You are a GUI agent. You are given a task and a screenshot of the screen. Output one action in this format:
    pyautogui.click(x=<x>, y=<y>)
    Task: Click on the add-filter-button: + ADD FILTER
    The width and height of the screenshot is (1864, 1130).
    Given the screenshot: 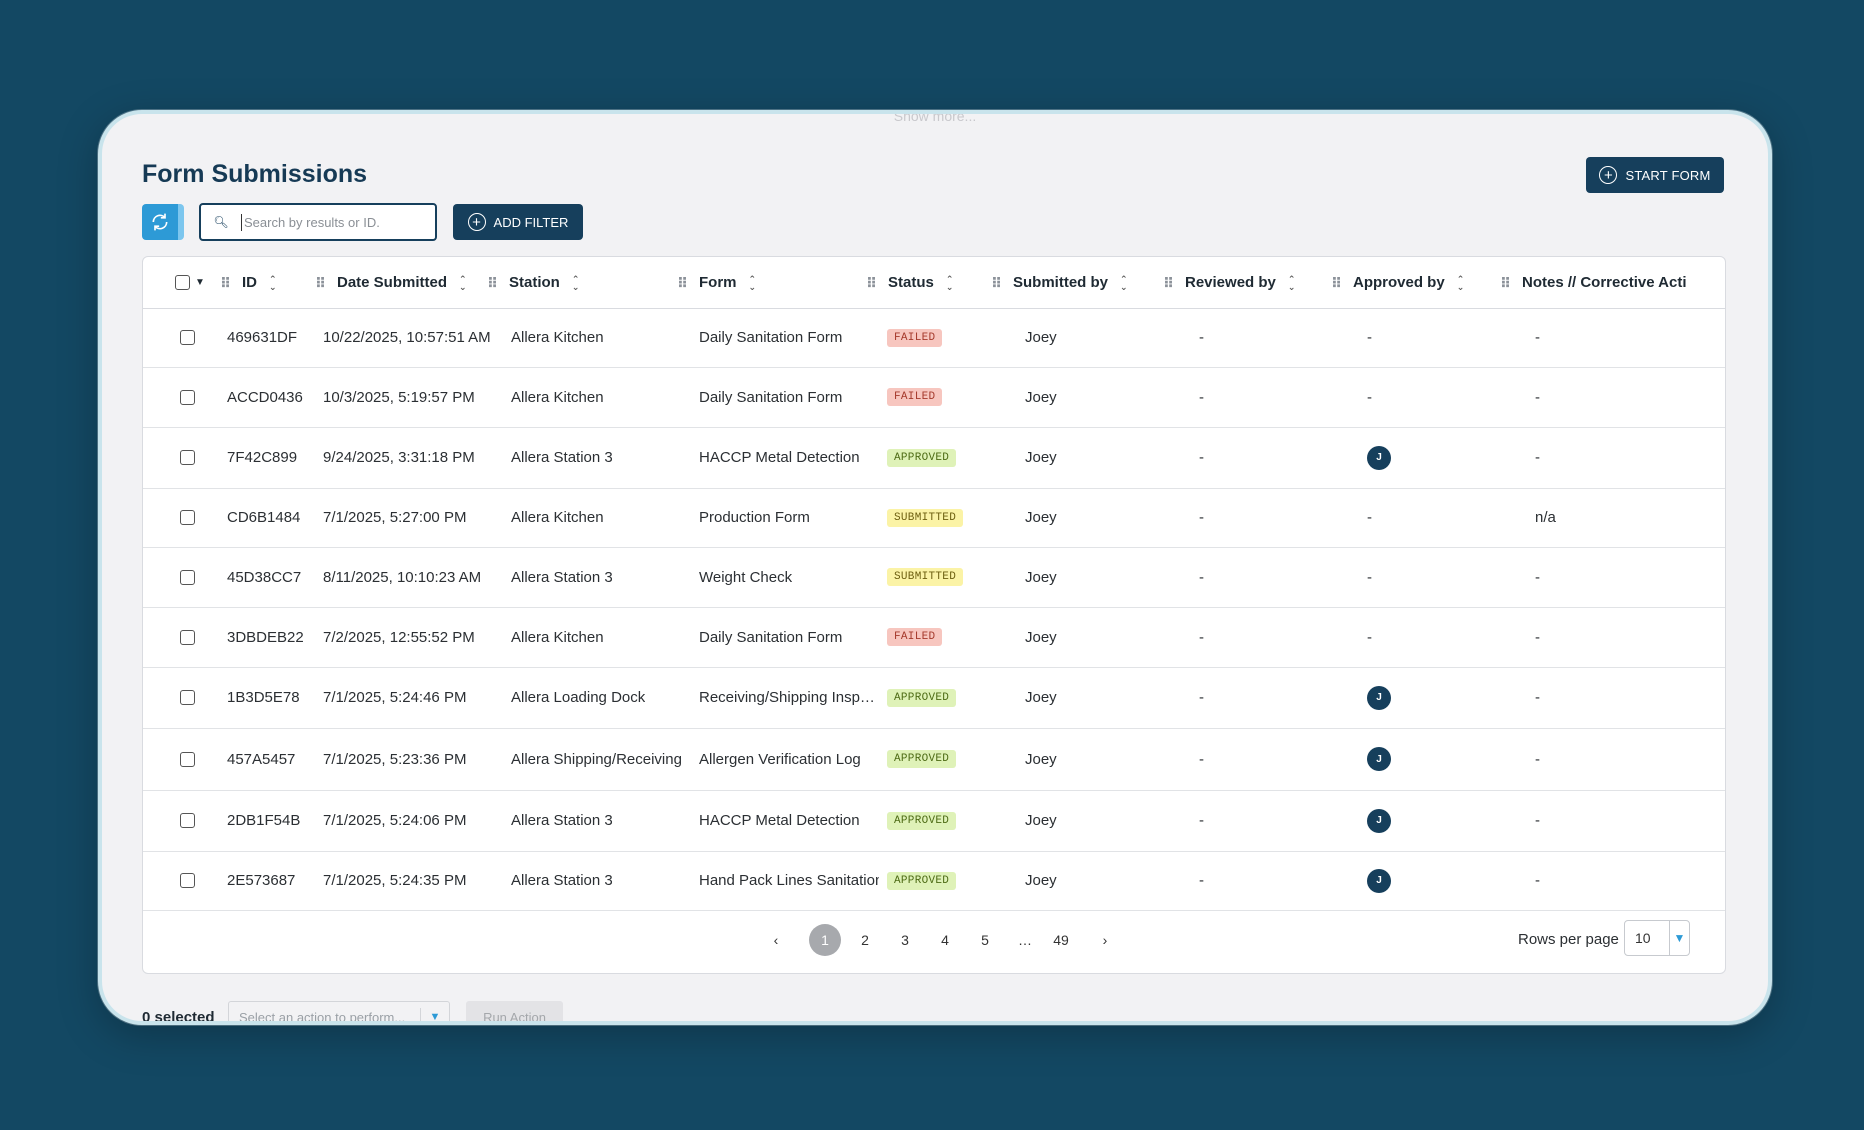 What is the action you would take?
    pyautogui.click(x=518, y=222)
    